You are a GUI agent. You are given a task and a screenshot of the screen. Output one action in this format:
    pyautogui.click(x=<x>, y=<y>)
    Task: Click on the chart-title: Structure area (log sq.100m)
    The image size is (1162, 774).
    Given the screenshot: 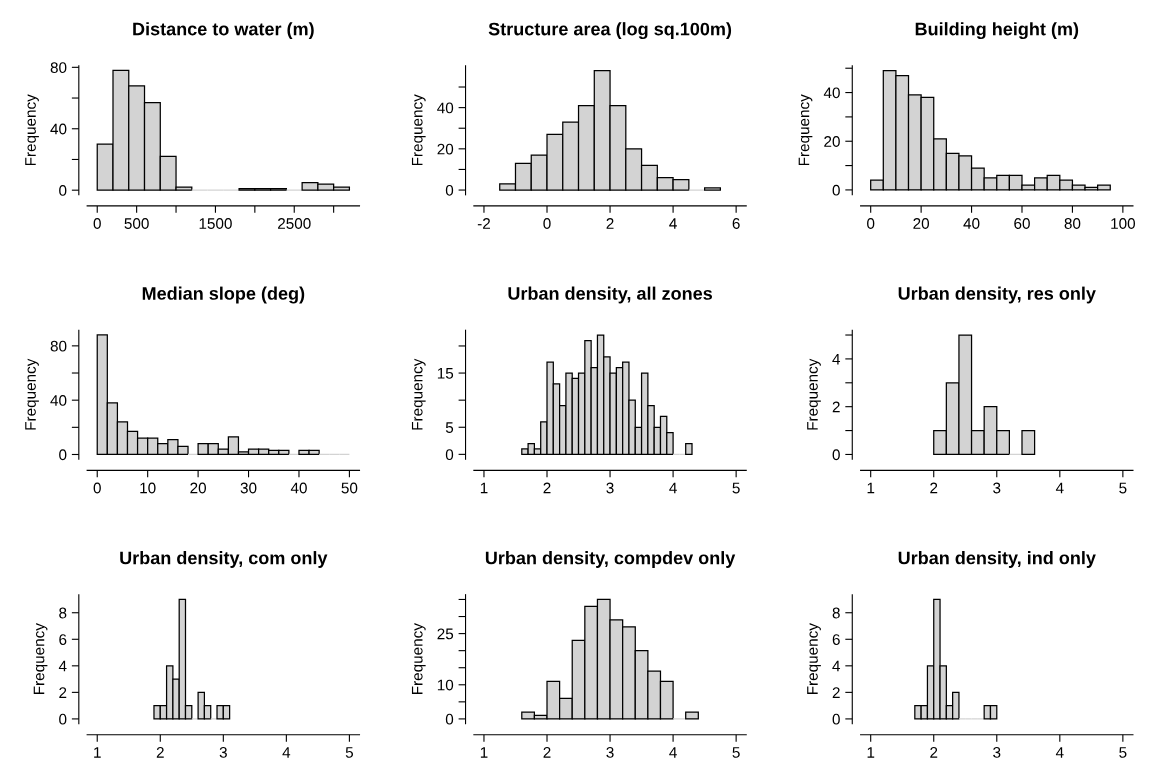 What is the action you would take?
    pyautogui.click(x=610, y=31)
    